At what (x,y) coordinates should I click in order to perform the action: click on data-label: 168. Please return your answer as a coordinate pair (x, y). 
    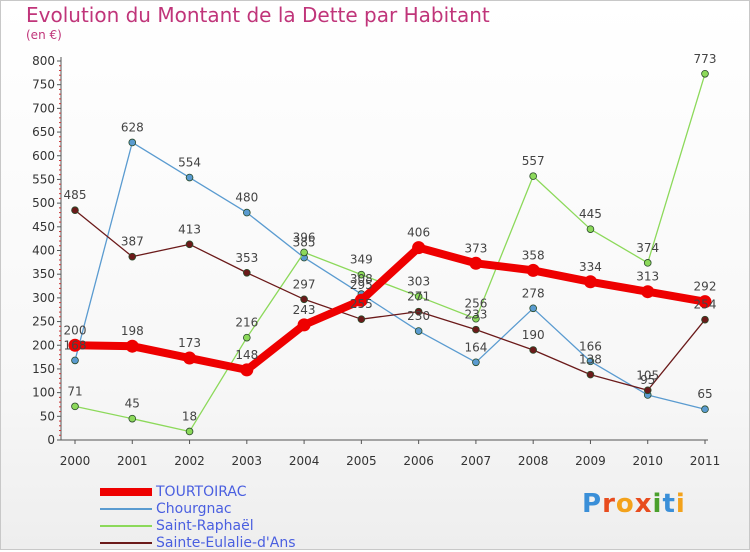
    Looking at the image, I should click on (75, 345).